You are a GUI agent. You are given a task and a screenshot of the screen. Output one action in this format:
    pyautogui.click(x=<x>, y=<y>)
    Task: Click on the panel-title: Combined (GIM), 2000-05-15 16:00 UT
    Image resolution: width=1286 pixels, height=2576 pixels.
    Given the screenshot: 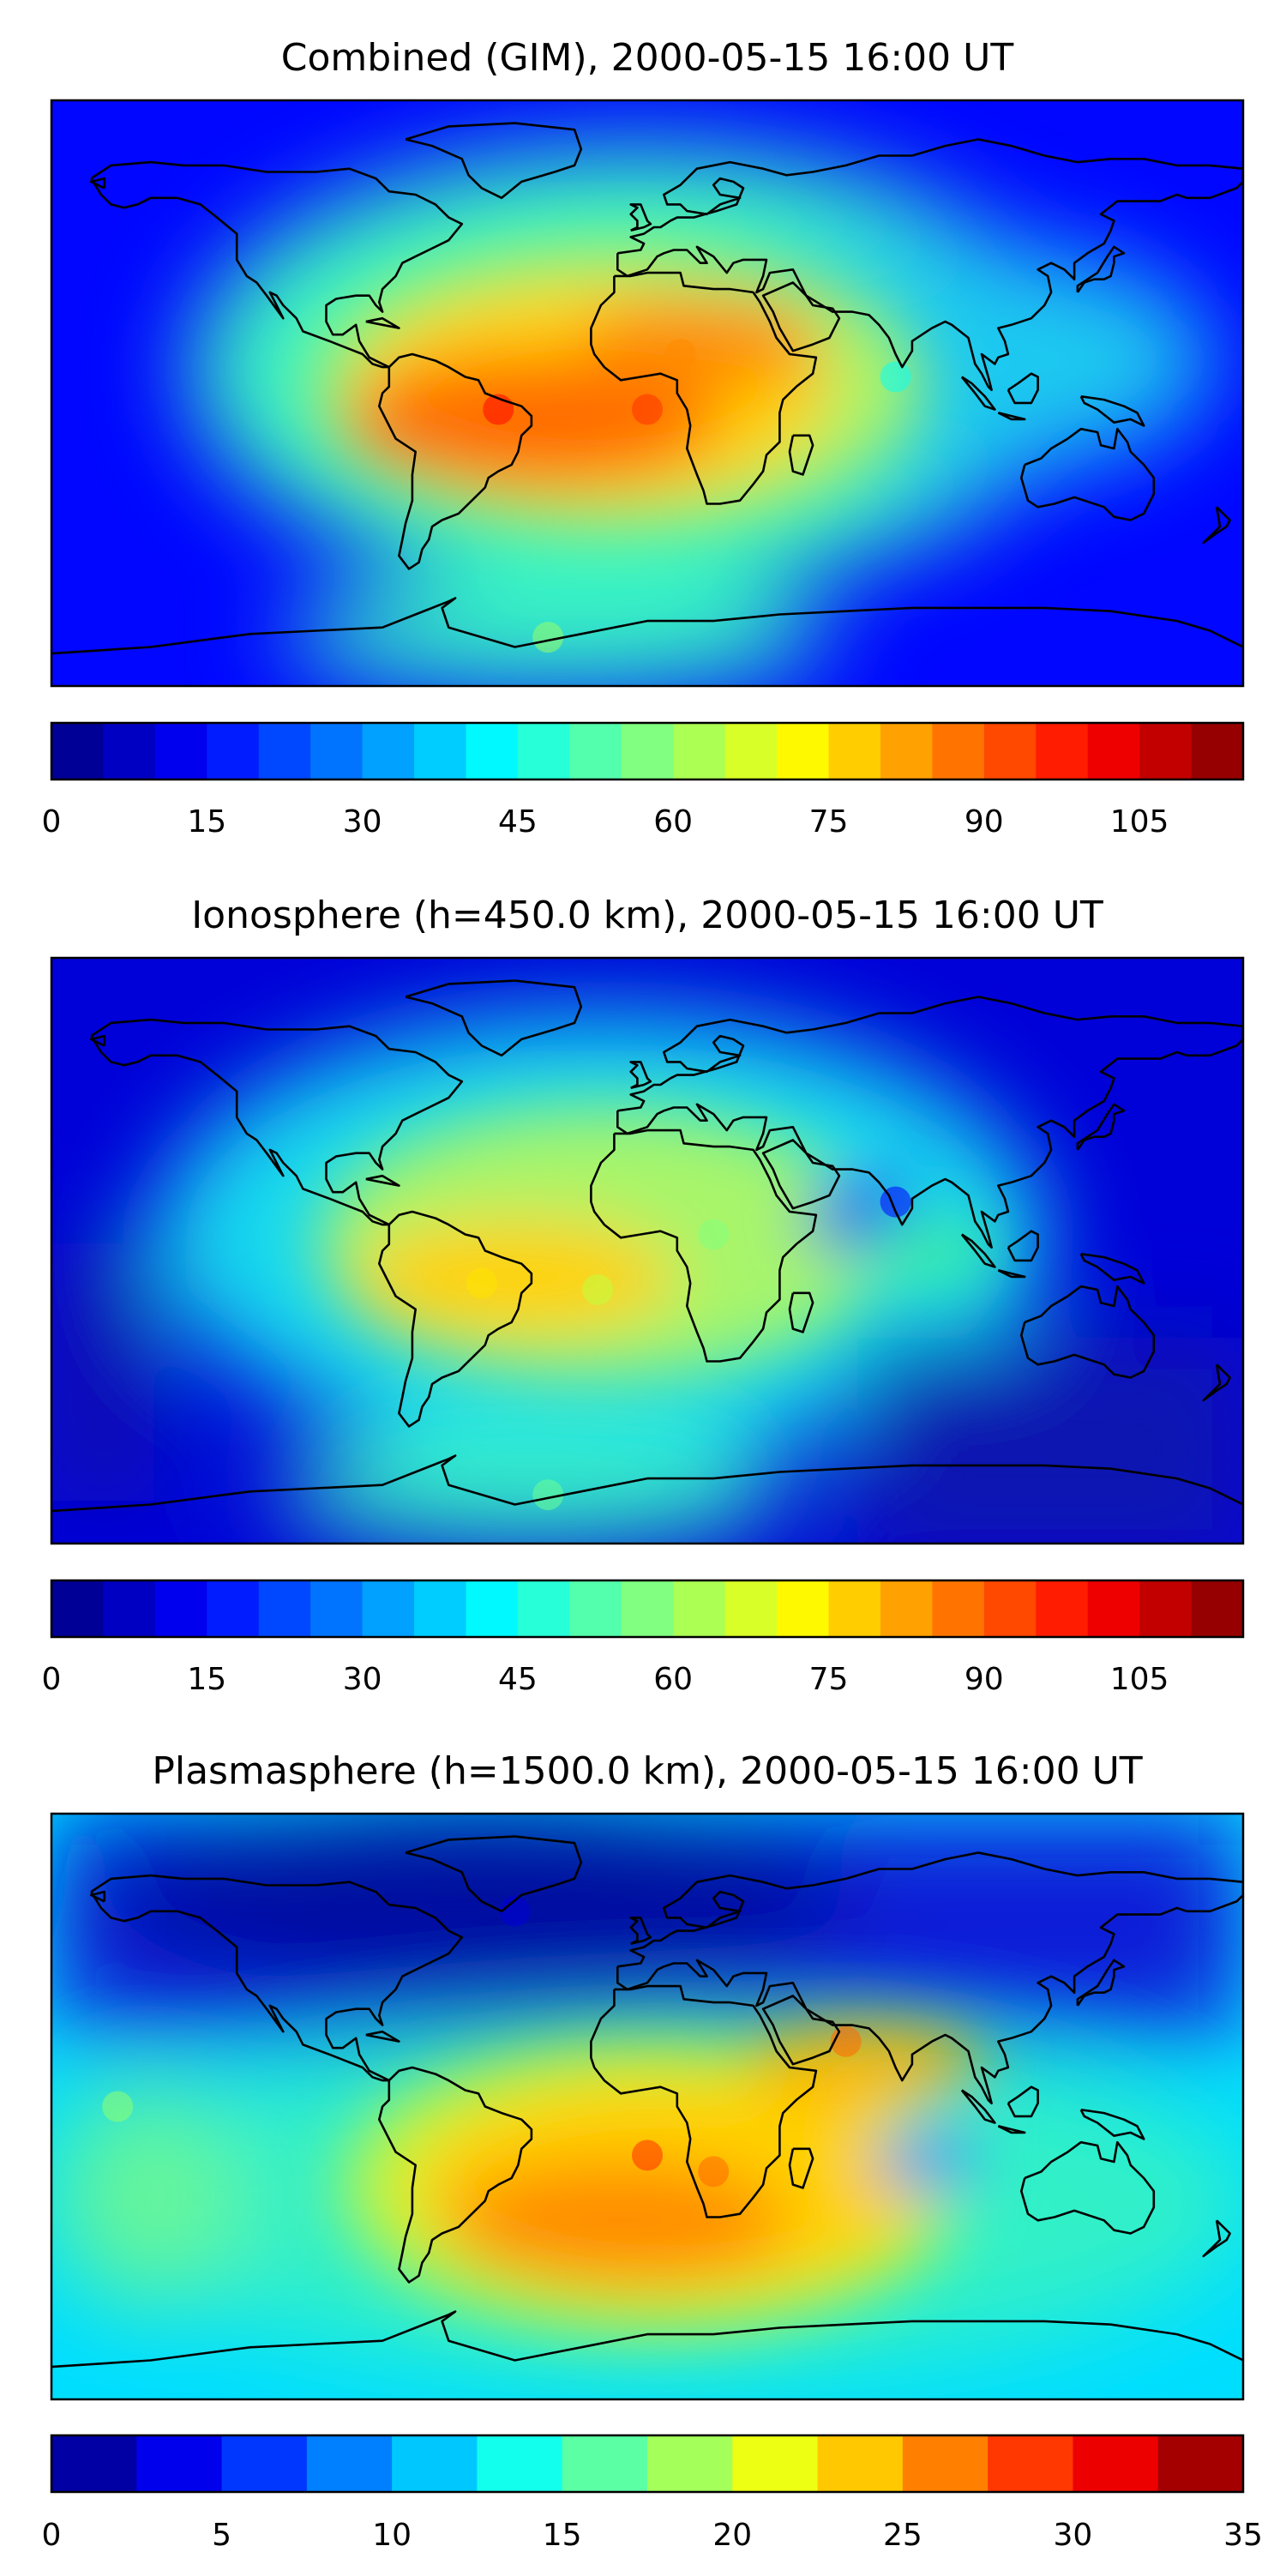 What is the action you would take?
    pyautogui.click(x=647, y=58)
    